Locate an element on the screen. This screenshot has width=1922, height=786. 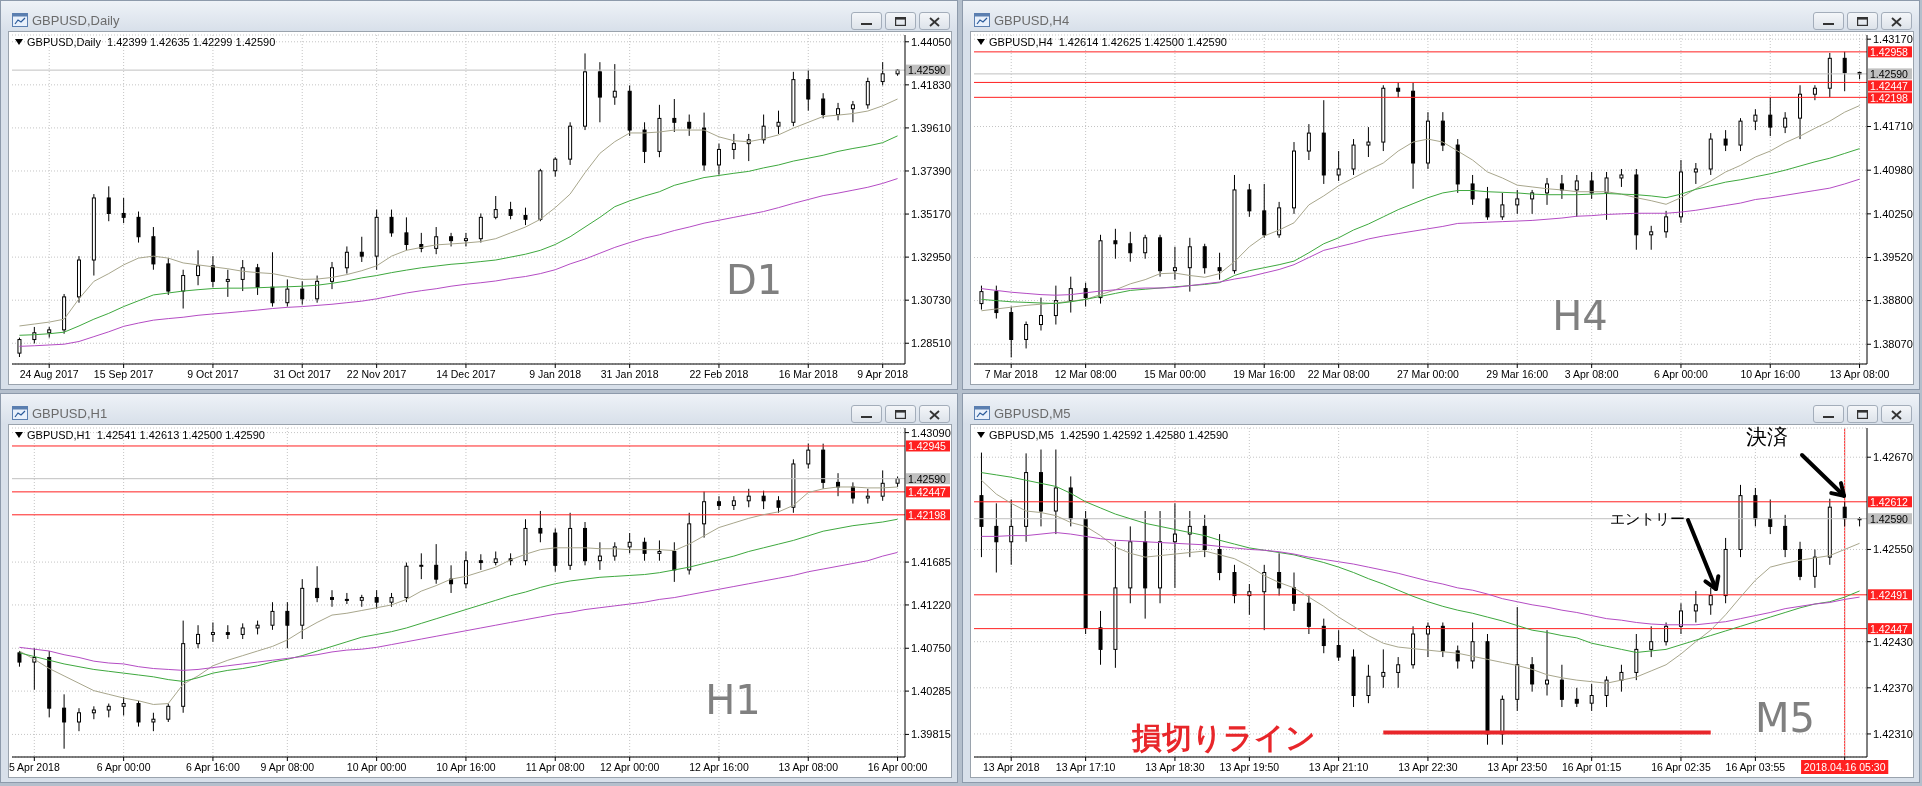
chart-subtitle: GBPUSD,M5 1.42590 1.42592 1.42580 1.42590 is located at coordinates (1109, 435).